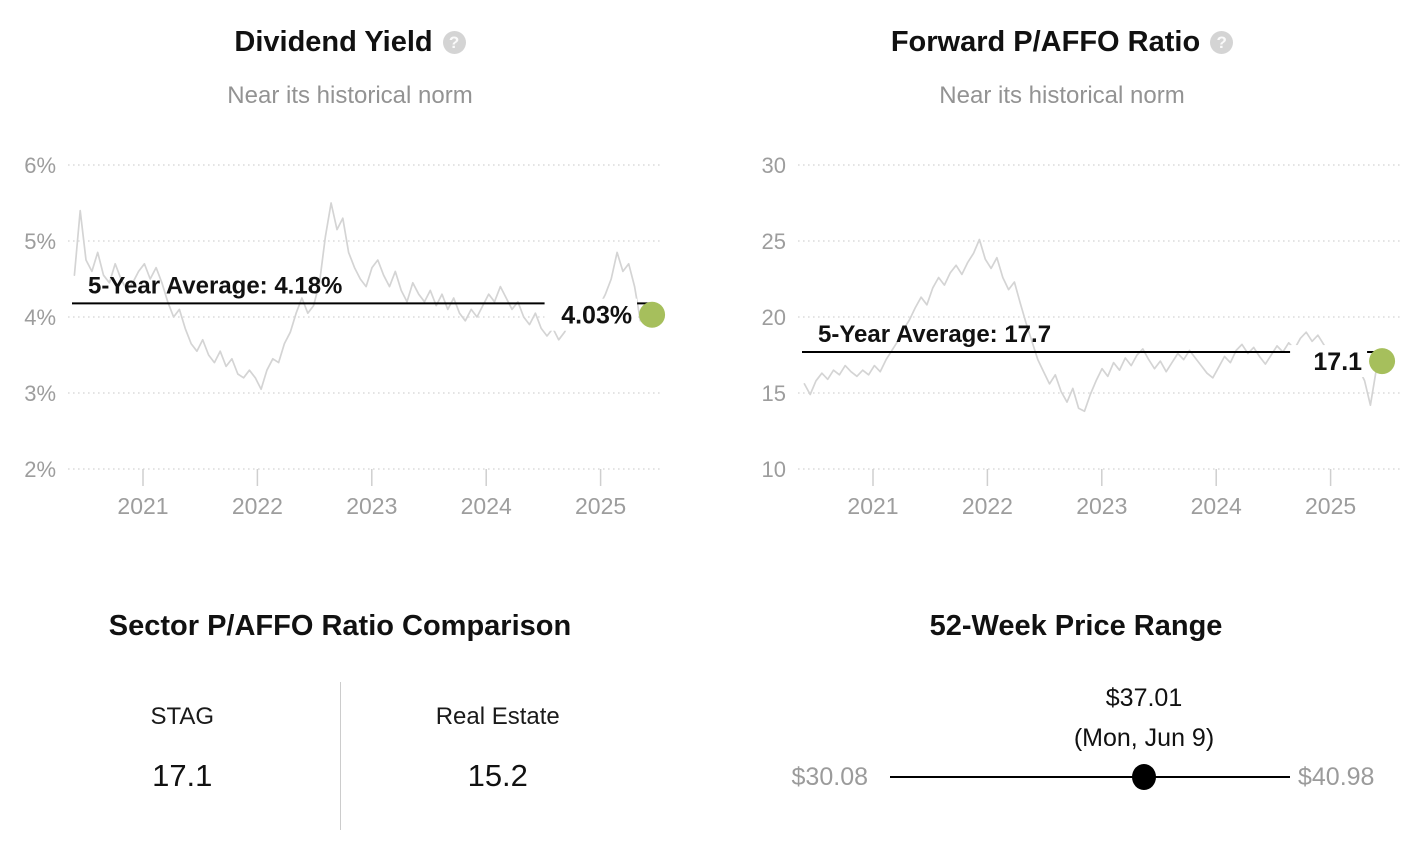 This screenshot has height=842, width=1412. Describe the element at coordinates (934, 334) in the screenshot. I see `average-label: 5-Year Average: 17.7` at that location.